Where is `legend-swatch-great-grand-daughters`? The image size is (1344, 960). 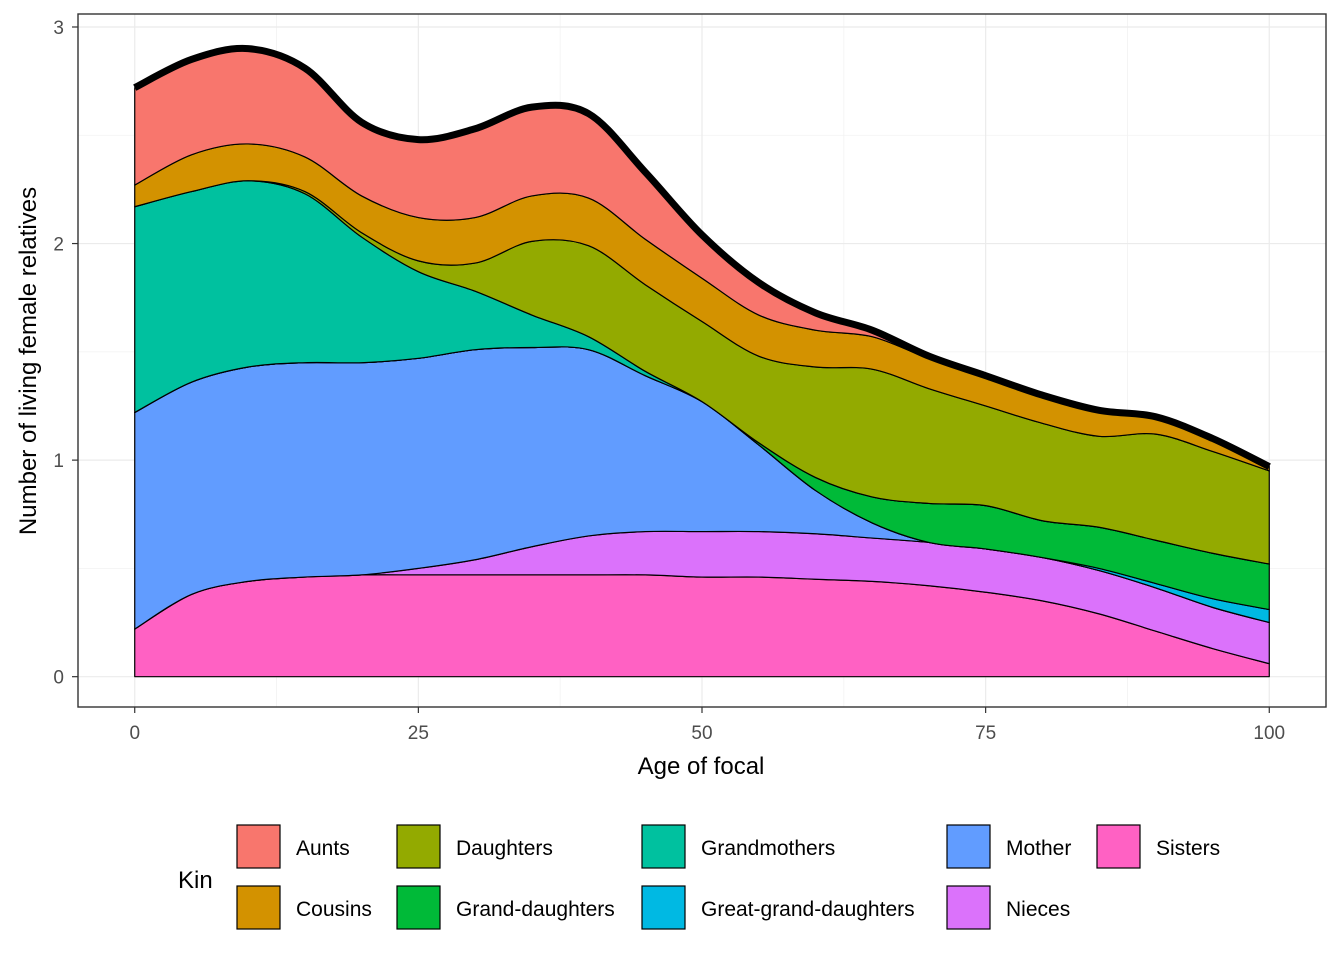 legend-swatch-great-grand-daughters is located at coordinates (663, 907).